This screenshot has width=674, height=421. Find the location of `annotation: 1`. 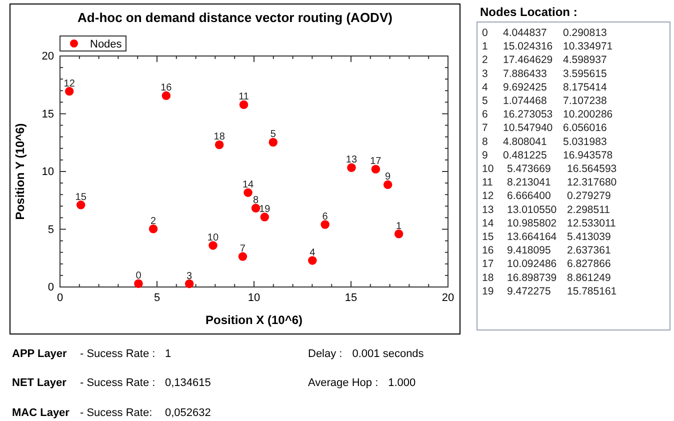

annotation: 1 is located at coordinates (399, 226).